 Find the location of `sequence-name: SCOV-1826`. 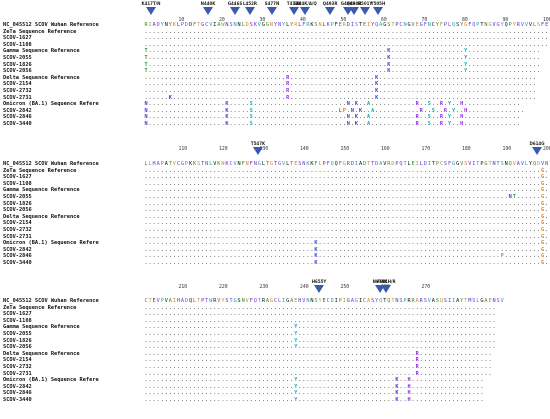

sequence-name: SCOV-1826 is located at coordinates (17, 64).